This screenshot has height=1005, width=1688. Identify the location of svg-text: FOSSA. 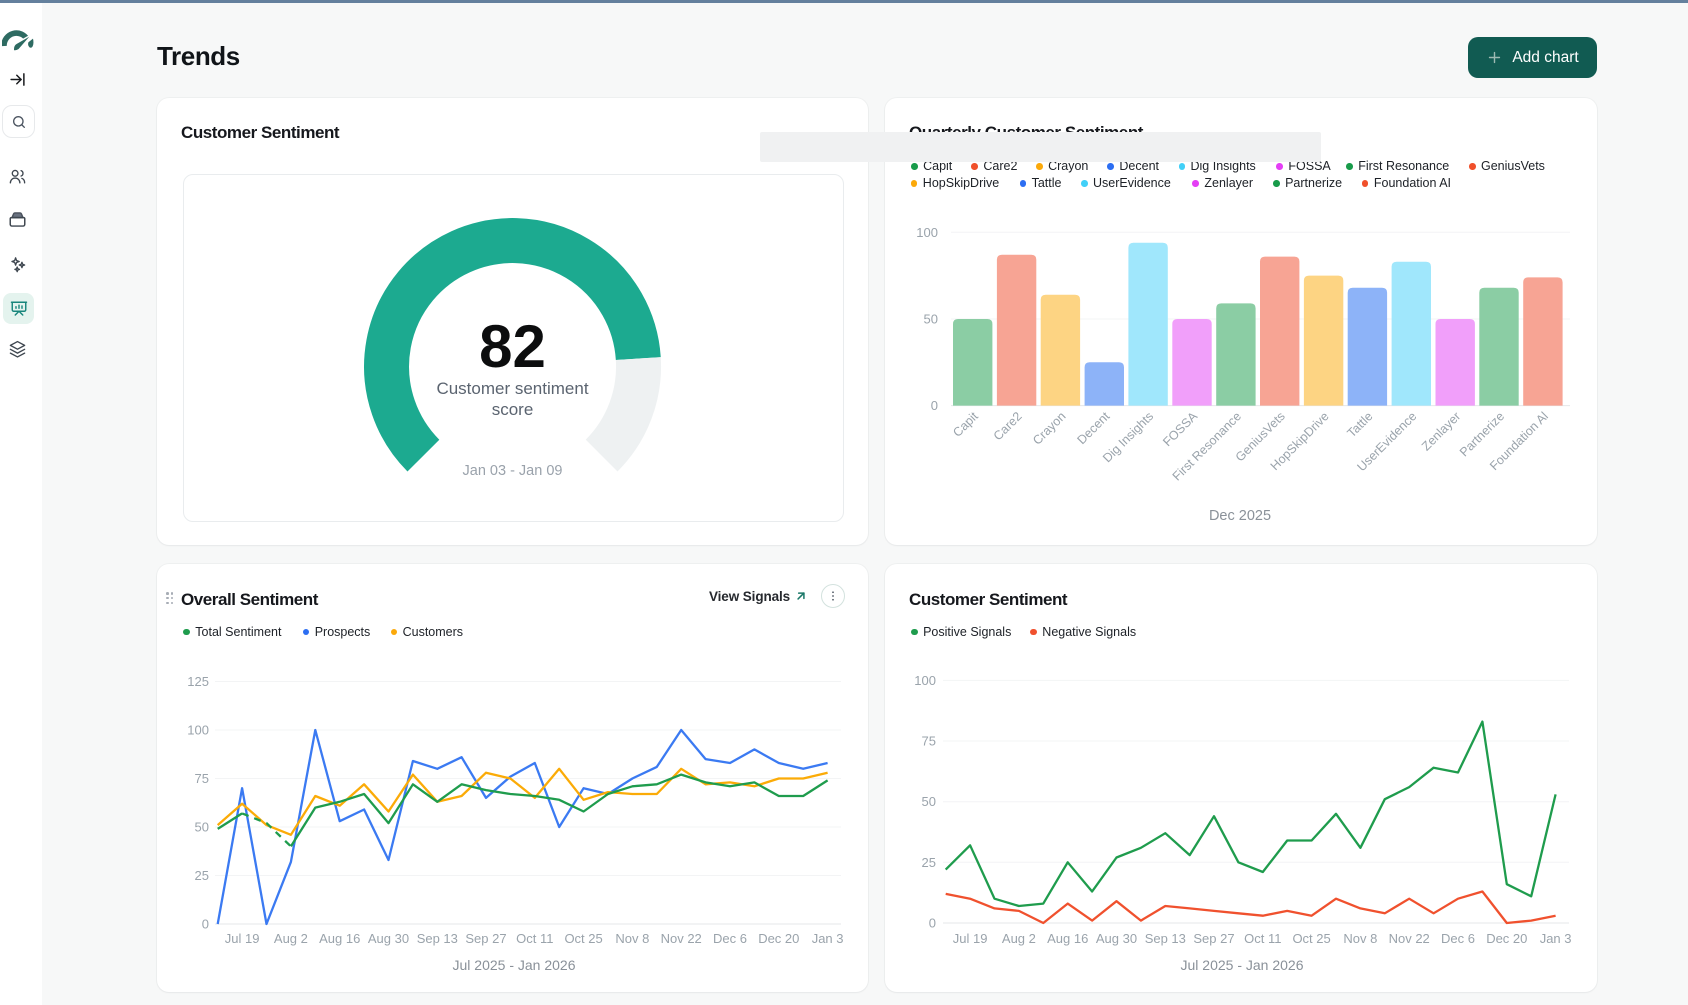
(1180, 429).